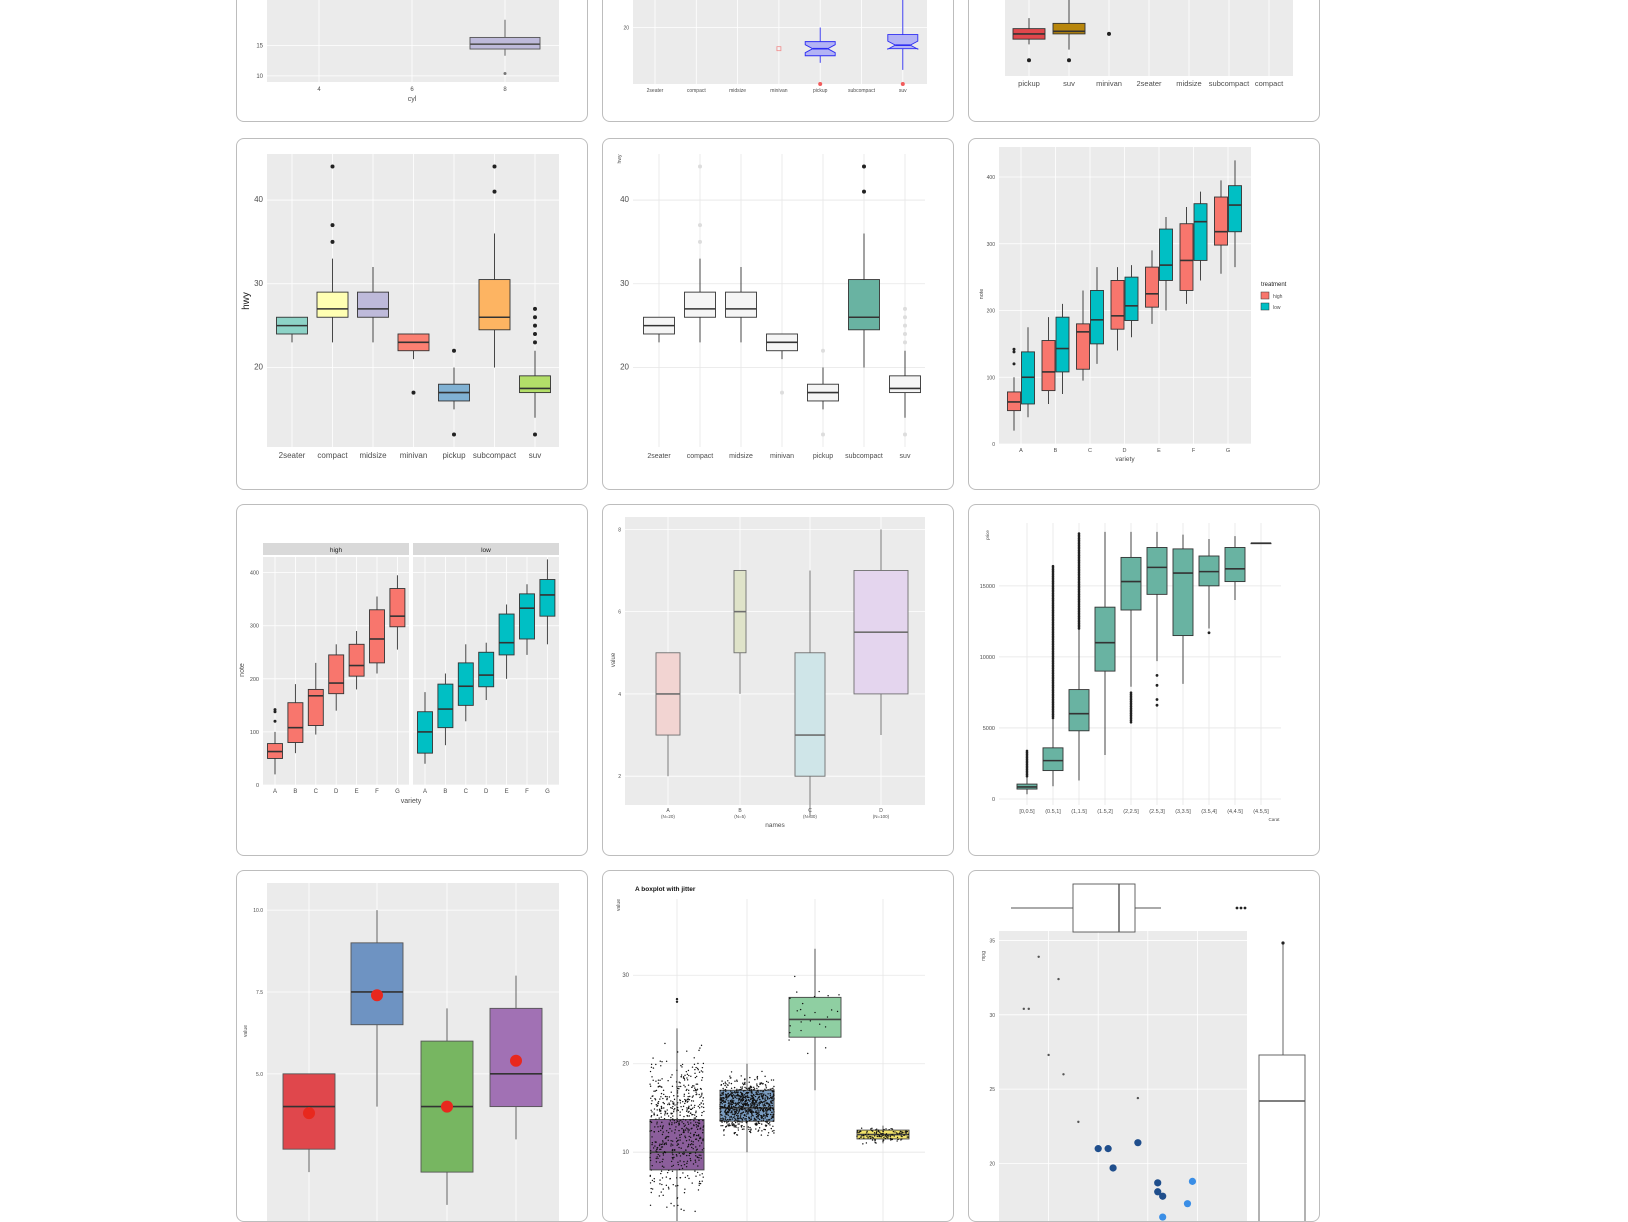 The width and height of the screenshot is (1628, 1222). What do you see at coordinates (619, 530) in the screenshot?
I see `y-tick-label: 8` at bounding box center [619, 530].